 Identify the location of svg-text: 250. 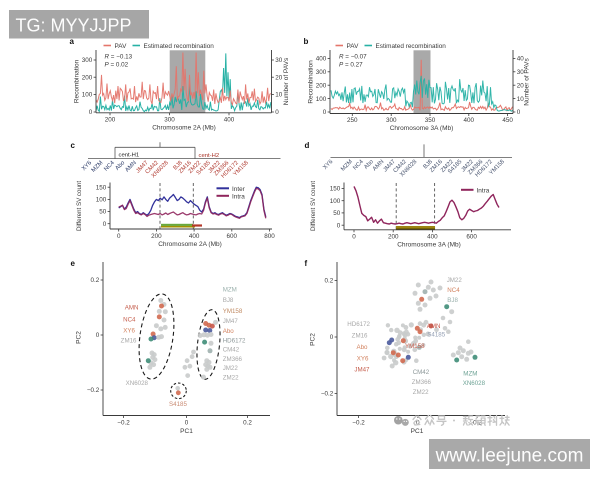
(352, 120).